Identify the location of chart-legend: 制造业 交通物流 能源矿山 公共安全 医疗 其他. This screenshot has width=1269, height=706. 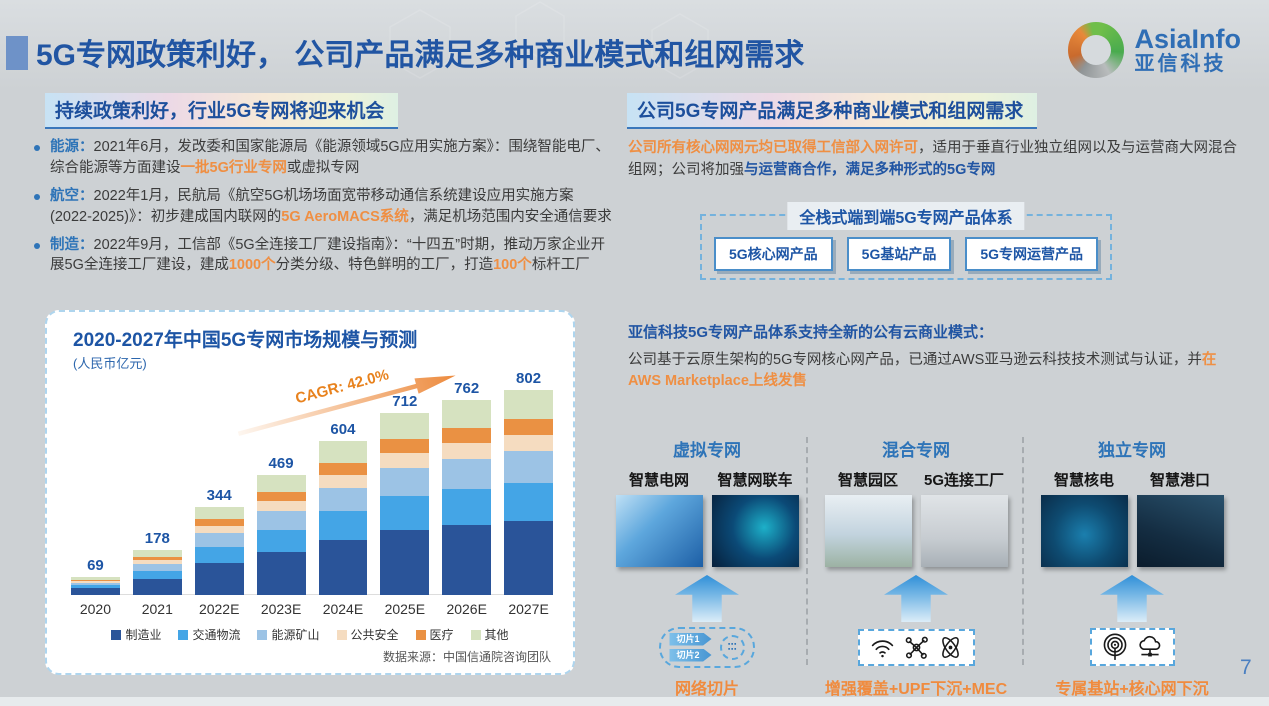
(310, 634).